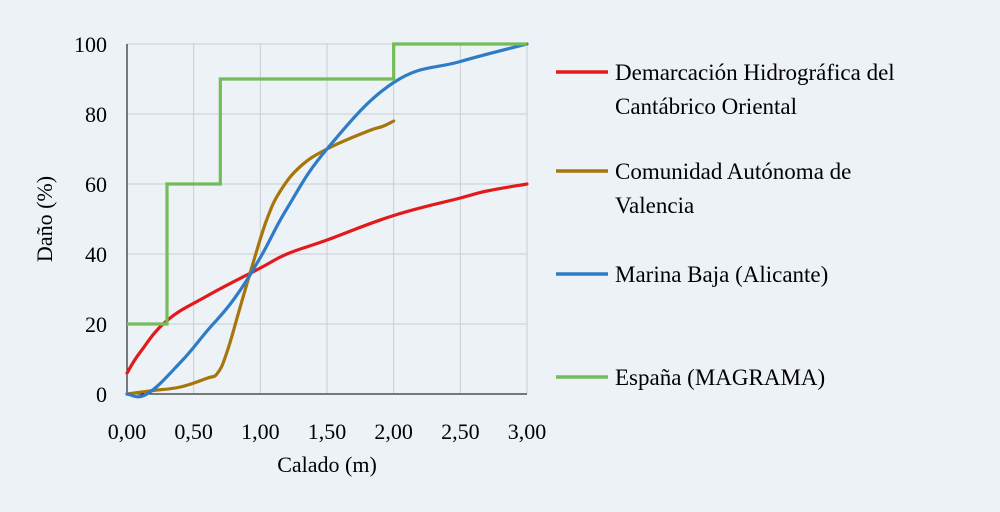  What do you see at coordinates (733, 171) in the screenshot?
I see `legend-label-line: Comunidad Autónoma de` at bounding box center [733, 171].